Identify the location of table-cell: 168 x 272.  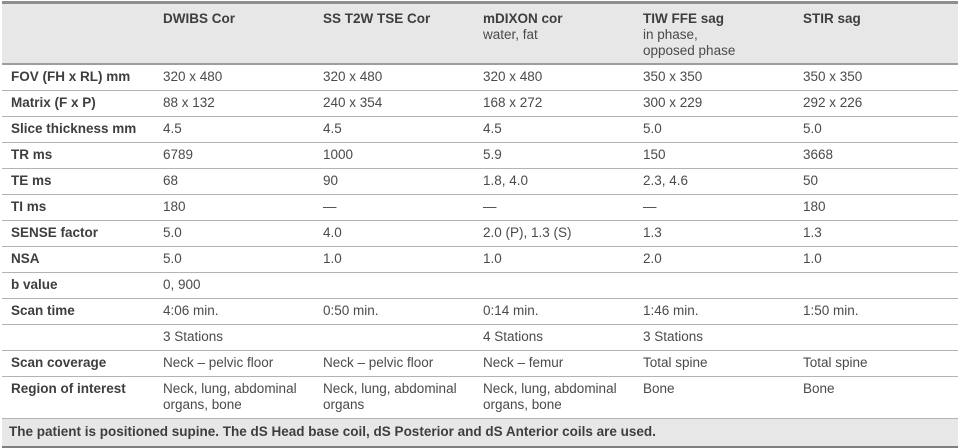
(513, 102).